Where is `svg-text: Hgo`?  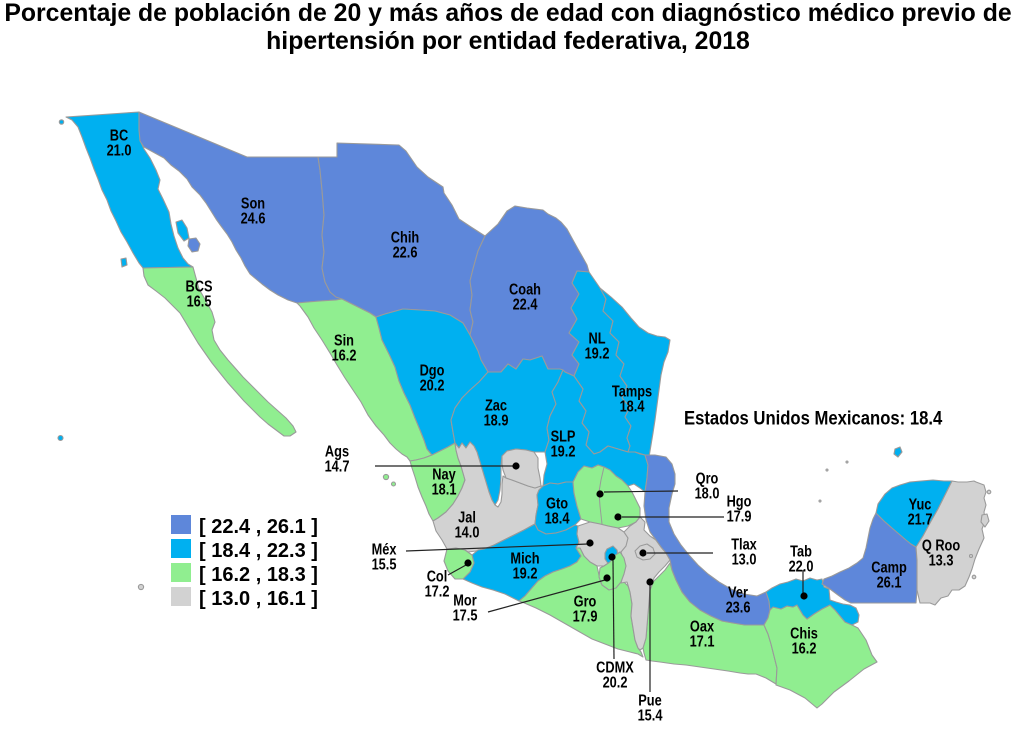
svg-text: Hgo is located at coordinates (739, 502).